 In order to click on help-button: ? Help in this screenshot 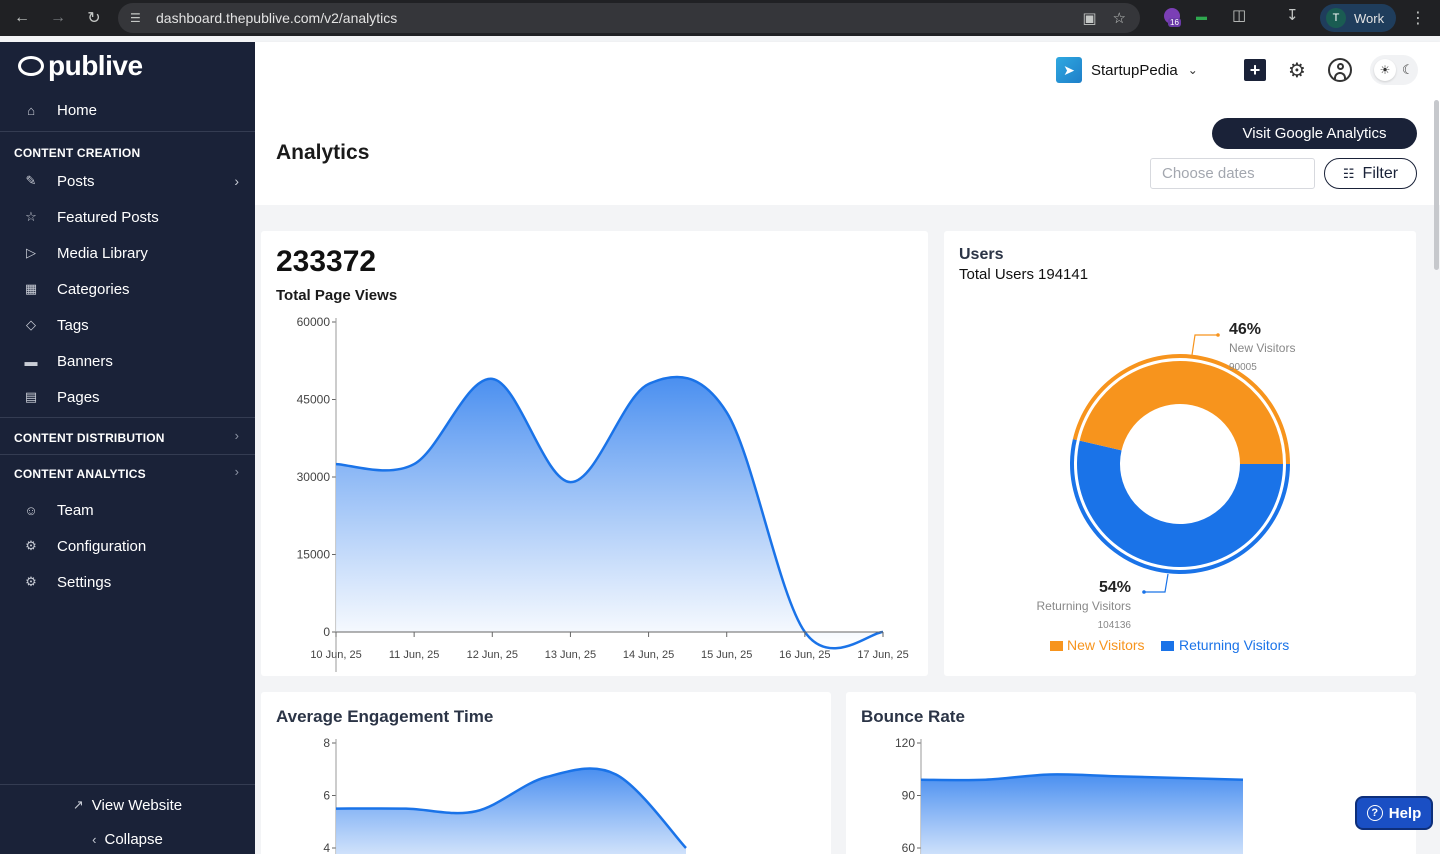, I will do `click(1394, 813)`.